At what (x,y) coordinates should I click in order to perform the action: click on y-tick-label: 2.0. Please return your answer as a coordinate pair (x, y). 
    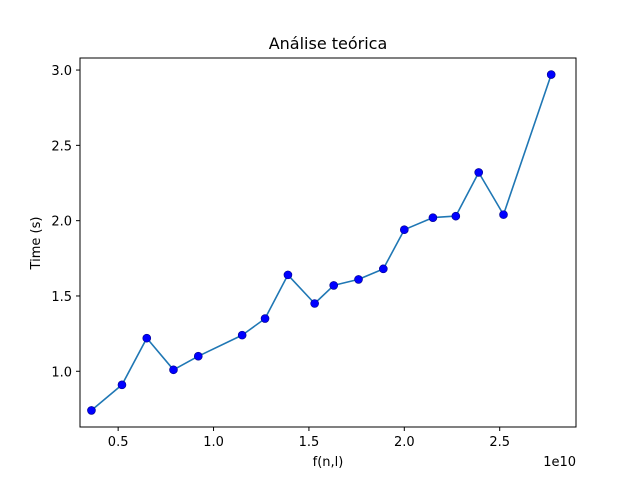
    Looking at the image, I should click on (61, 222).